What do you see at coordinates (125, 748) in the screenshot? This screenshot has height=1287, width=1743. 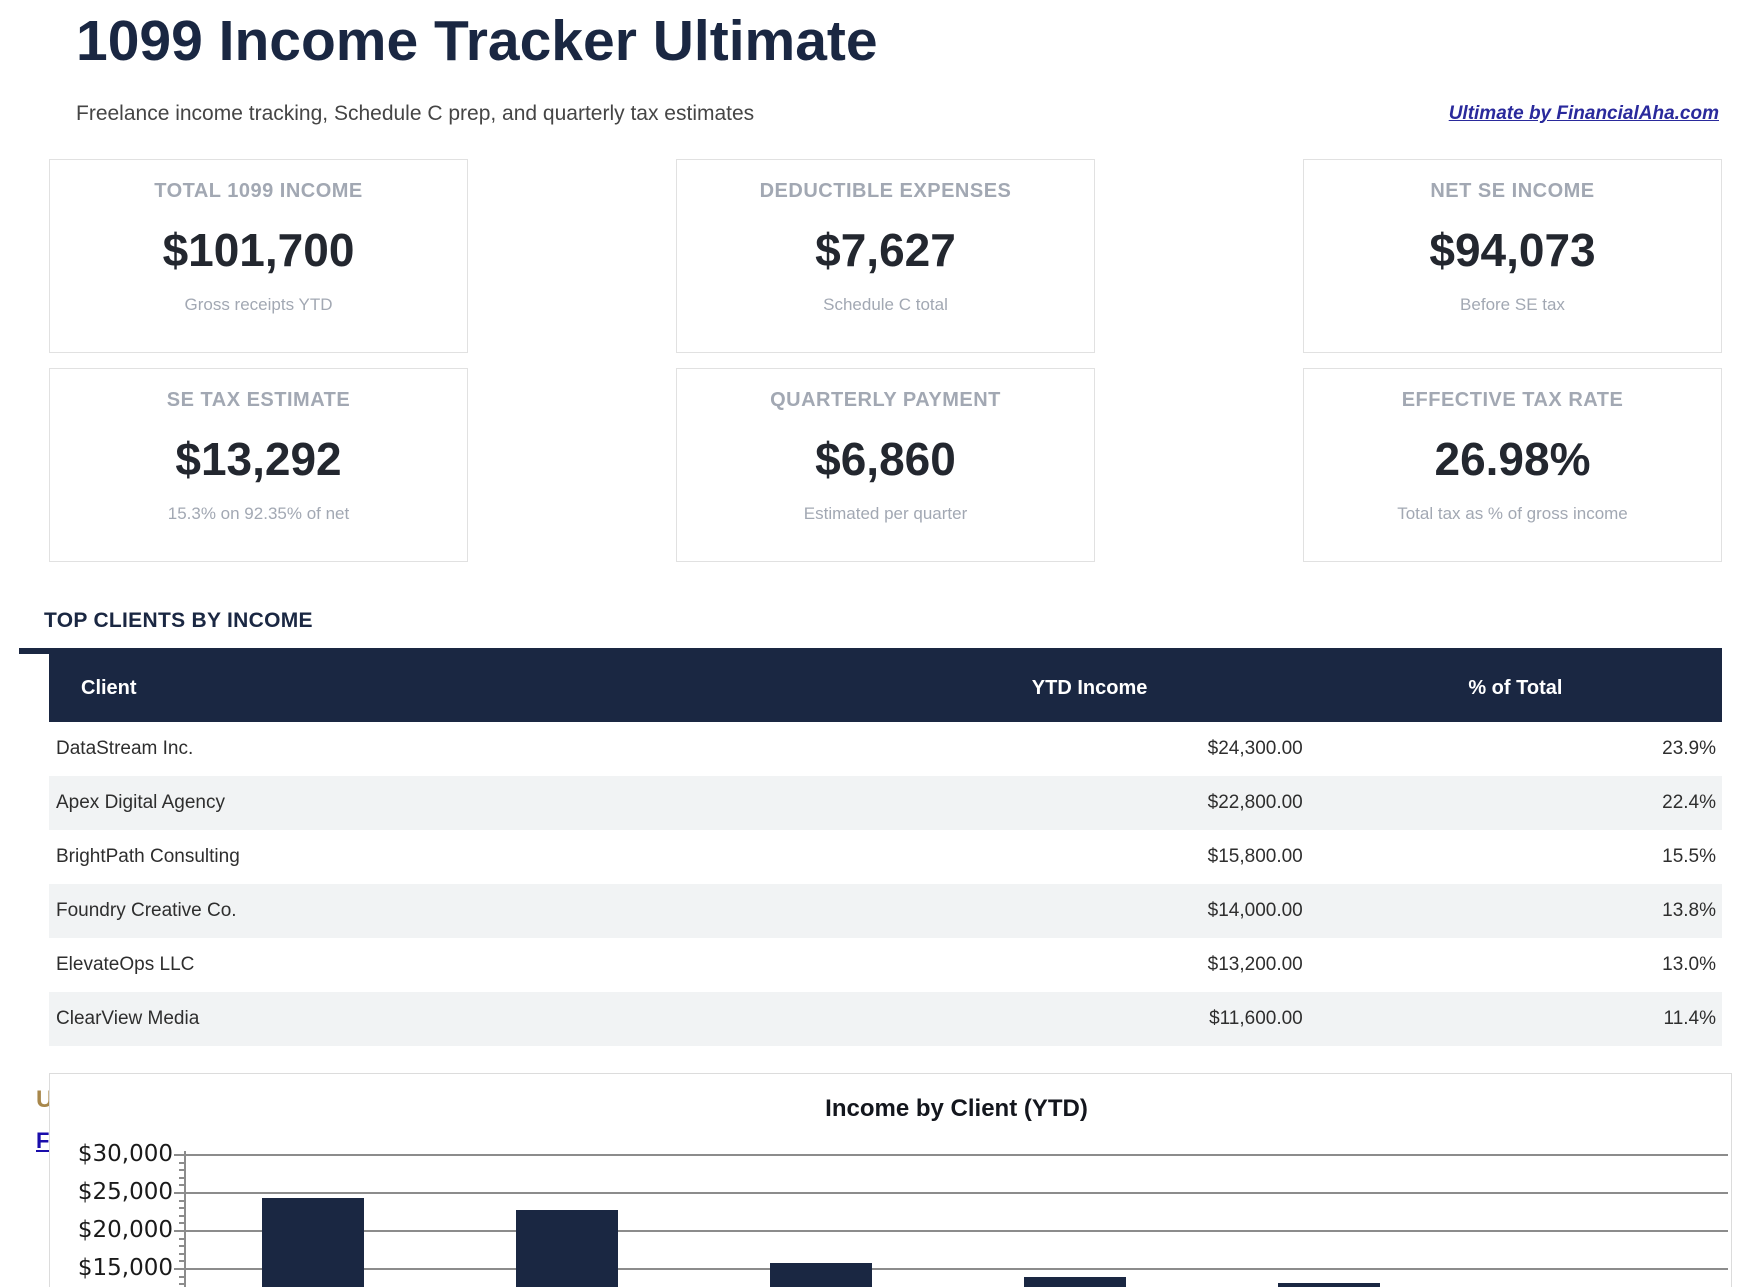 I see `client-name-cell: DataStream Inc.` at bounding box center [125, 748].